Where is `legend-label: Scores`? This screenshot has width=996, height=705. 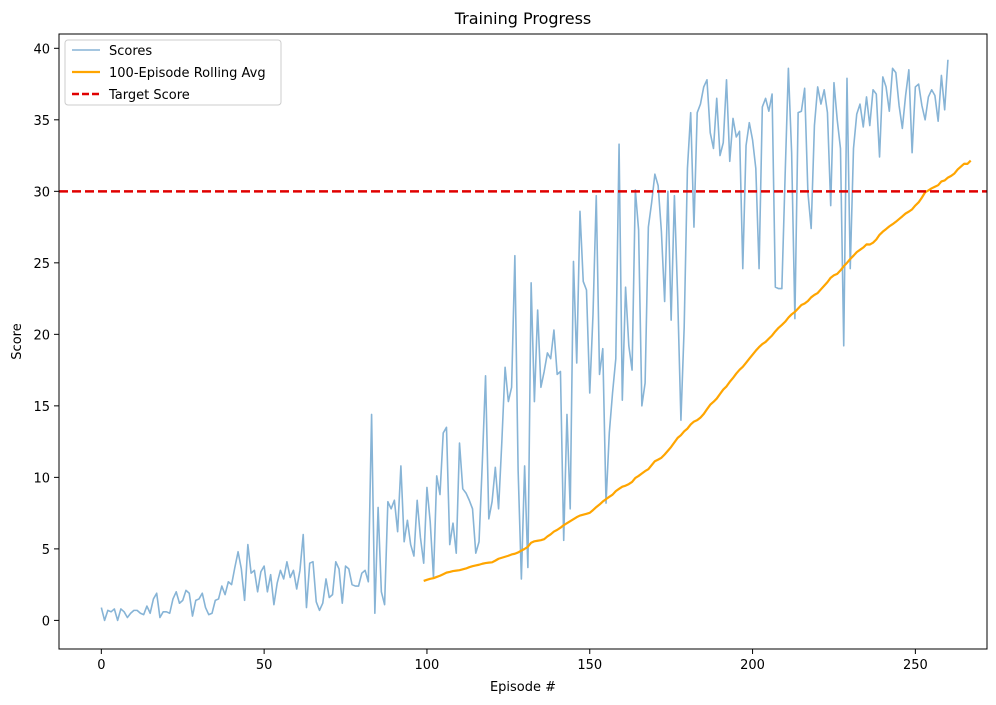
legend-label: Scores is located at coordinates (130, 51).